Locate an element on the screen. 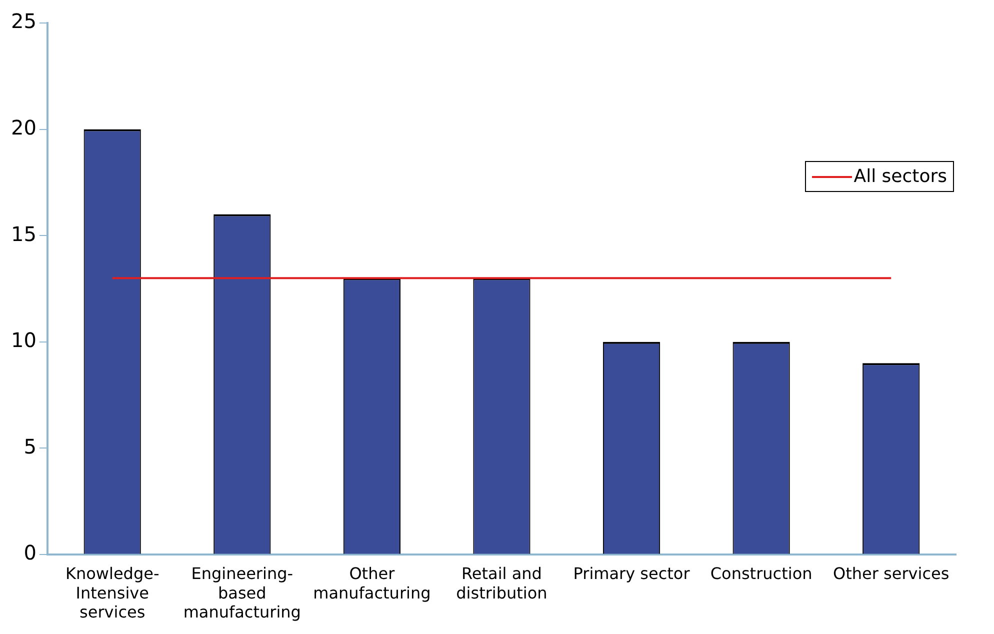 The width and height of the screenshot is (994, 634). x-tick-label: Engineering-based manufacturing is located at coordinates (242, 593).